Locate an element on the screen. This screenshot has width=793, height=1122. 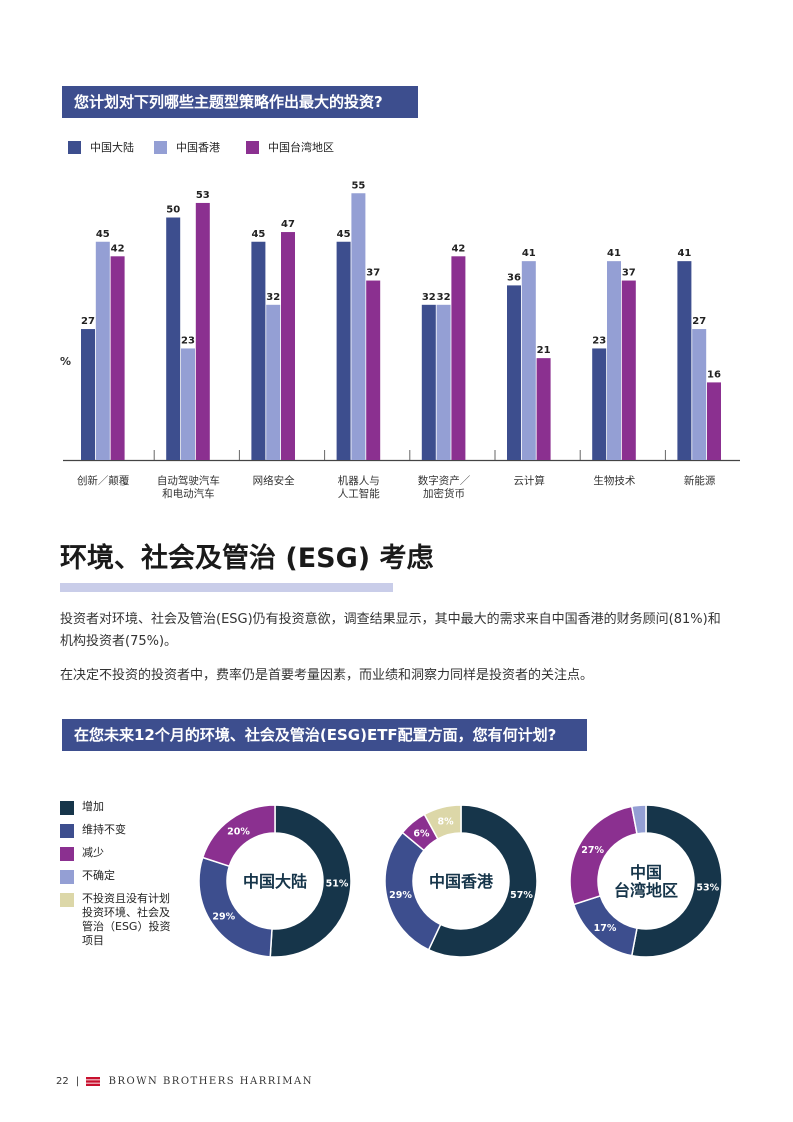
category-tick-label: 和电动汽车 is located at coordinates (188, 493).